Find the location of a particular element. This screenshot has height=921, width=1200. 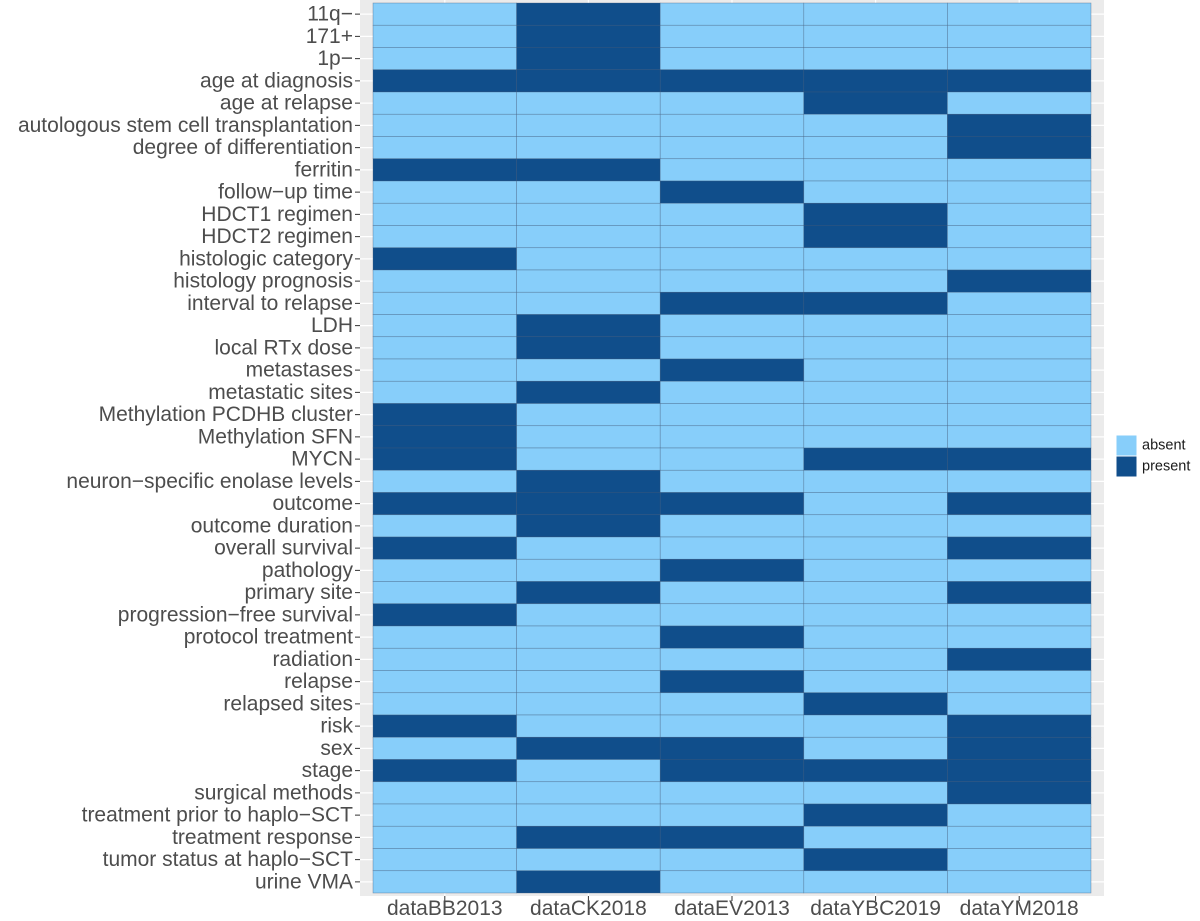

y-tick-label-local-rtx-dose: local RTx dose is located at coordinates (283, 347).